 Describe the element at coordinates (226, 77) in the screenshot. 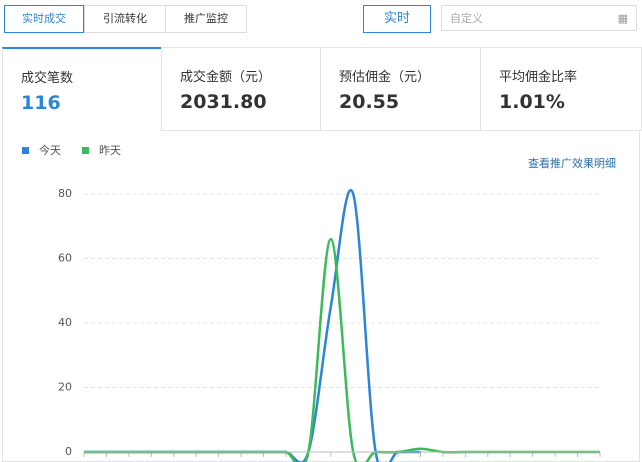

I see `stat-label: 成交金额（元）` at that location.